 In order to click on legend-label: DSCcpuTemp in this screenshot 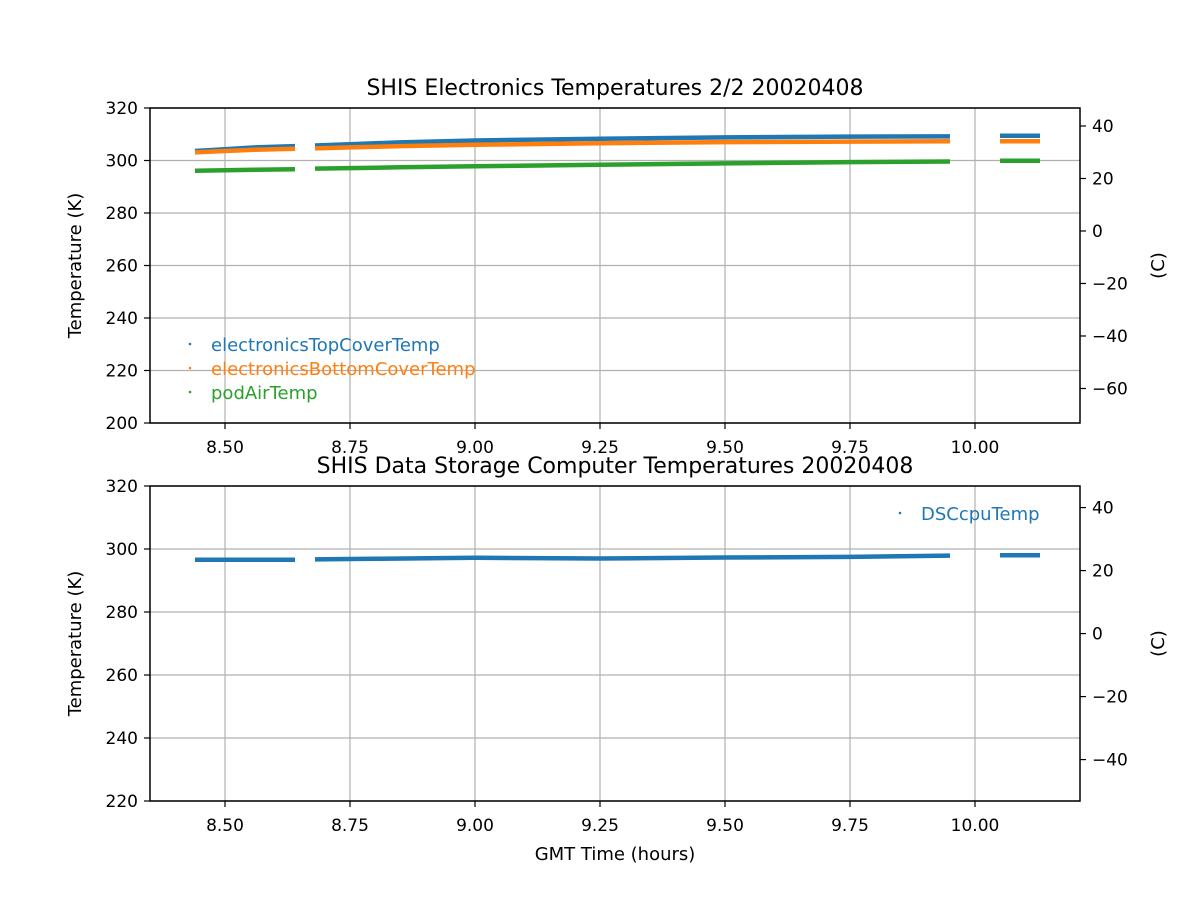, I will do `click(980, 514)`.